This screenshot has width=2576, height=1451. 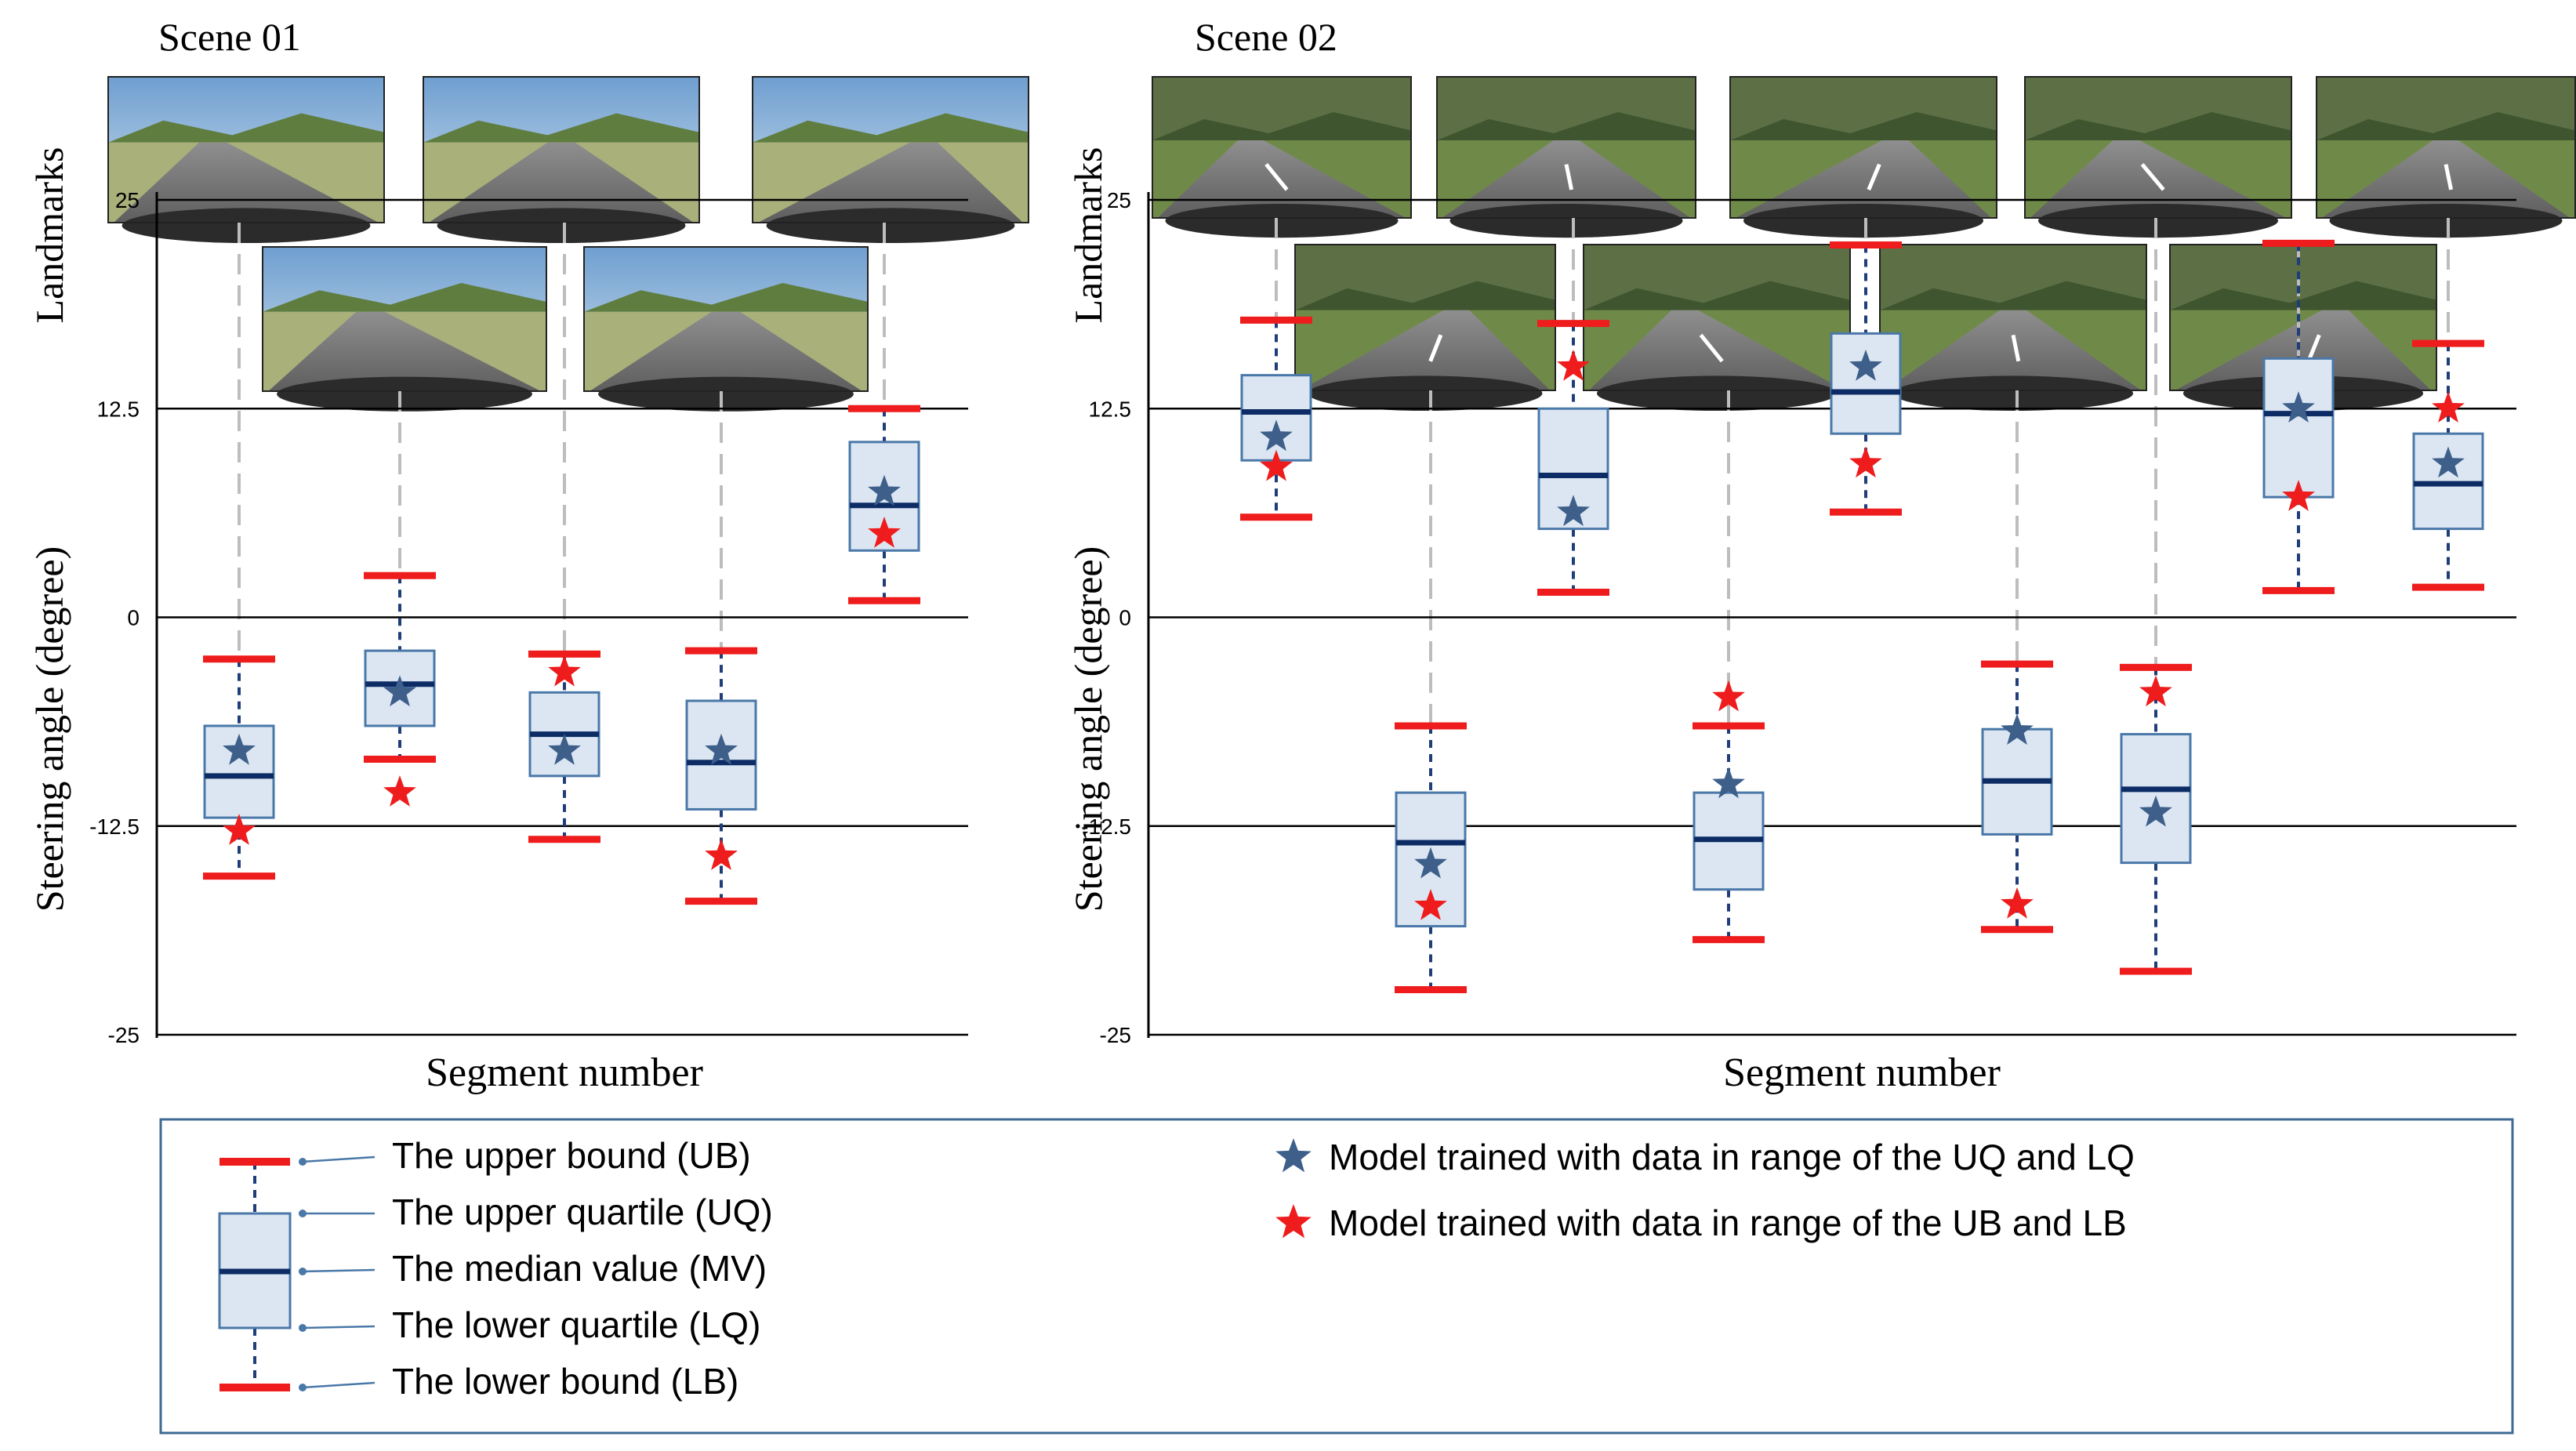 What do you see at coordinates (580, 1269) in the screenshot?
I see `legend-mv-label: The median value (MV)` at bounding box center [580, 1269].